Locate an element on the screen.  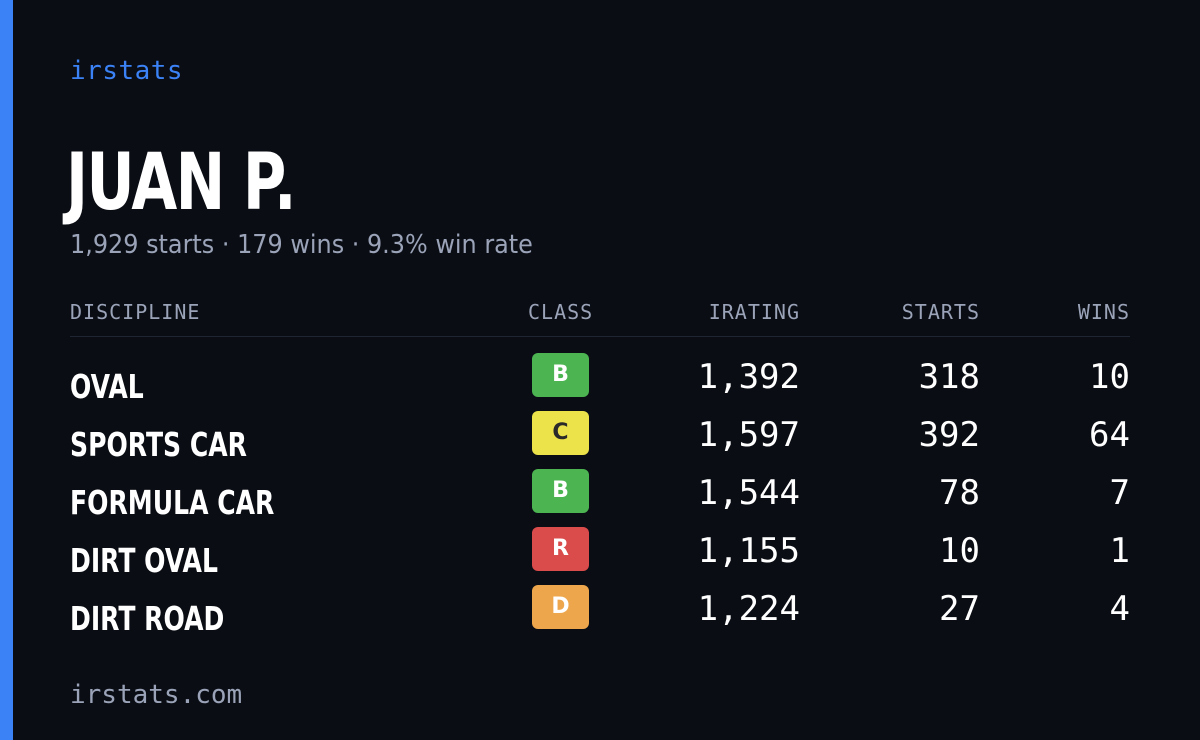
irating-value: 1,224 is located at coordinates (748, 609).